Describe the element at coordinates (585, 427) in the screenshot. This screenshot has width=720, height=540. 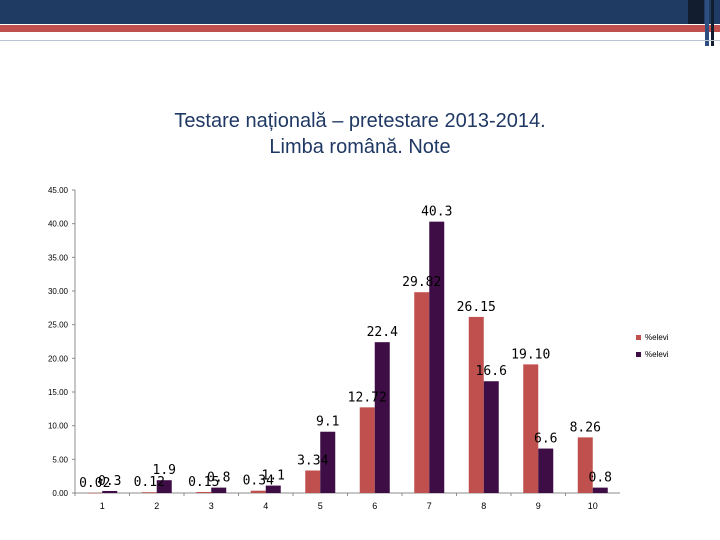
I see `data-label-series1: 8.26` at that location.